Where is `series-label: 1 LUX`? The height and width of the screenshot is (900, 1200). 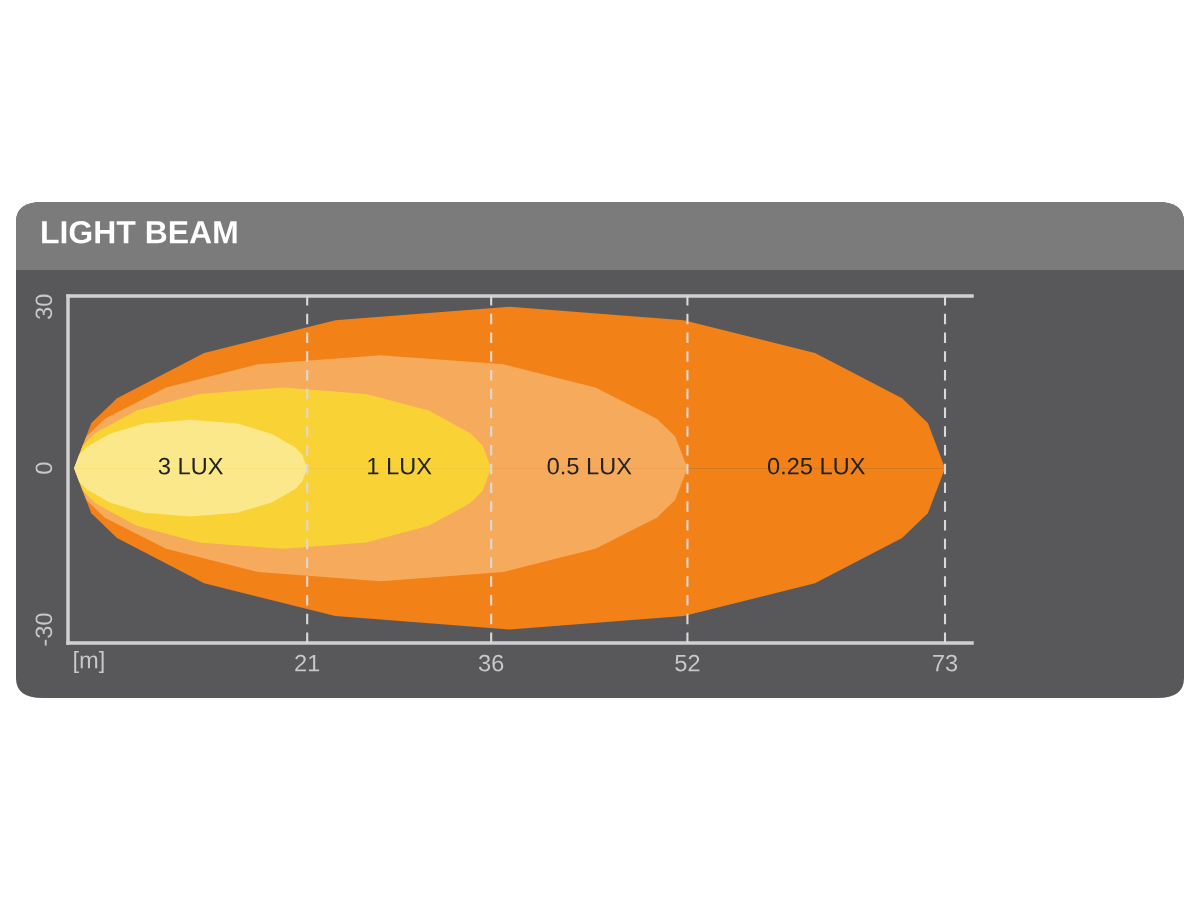 series-label: 1 LUX is located at coordinates (400, 466).